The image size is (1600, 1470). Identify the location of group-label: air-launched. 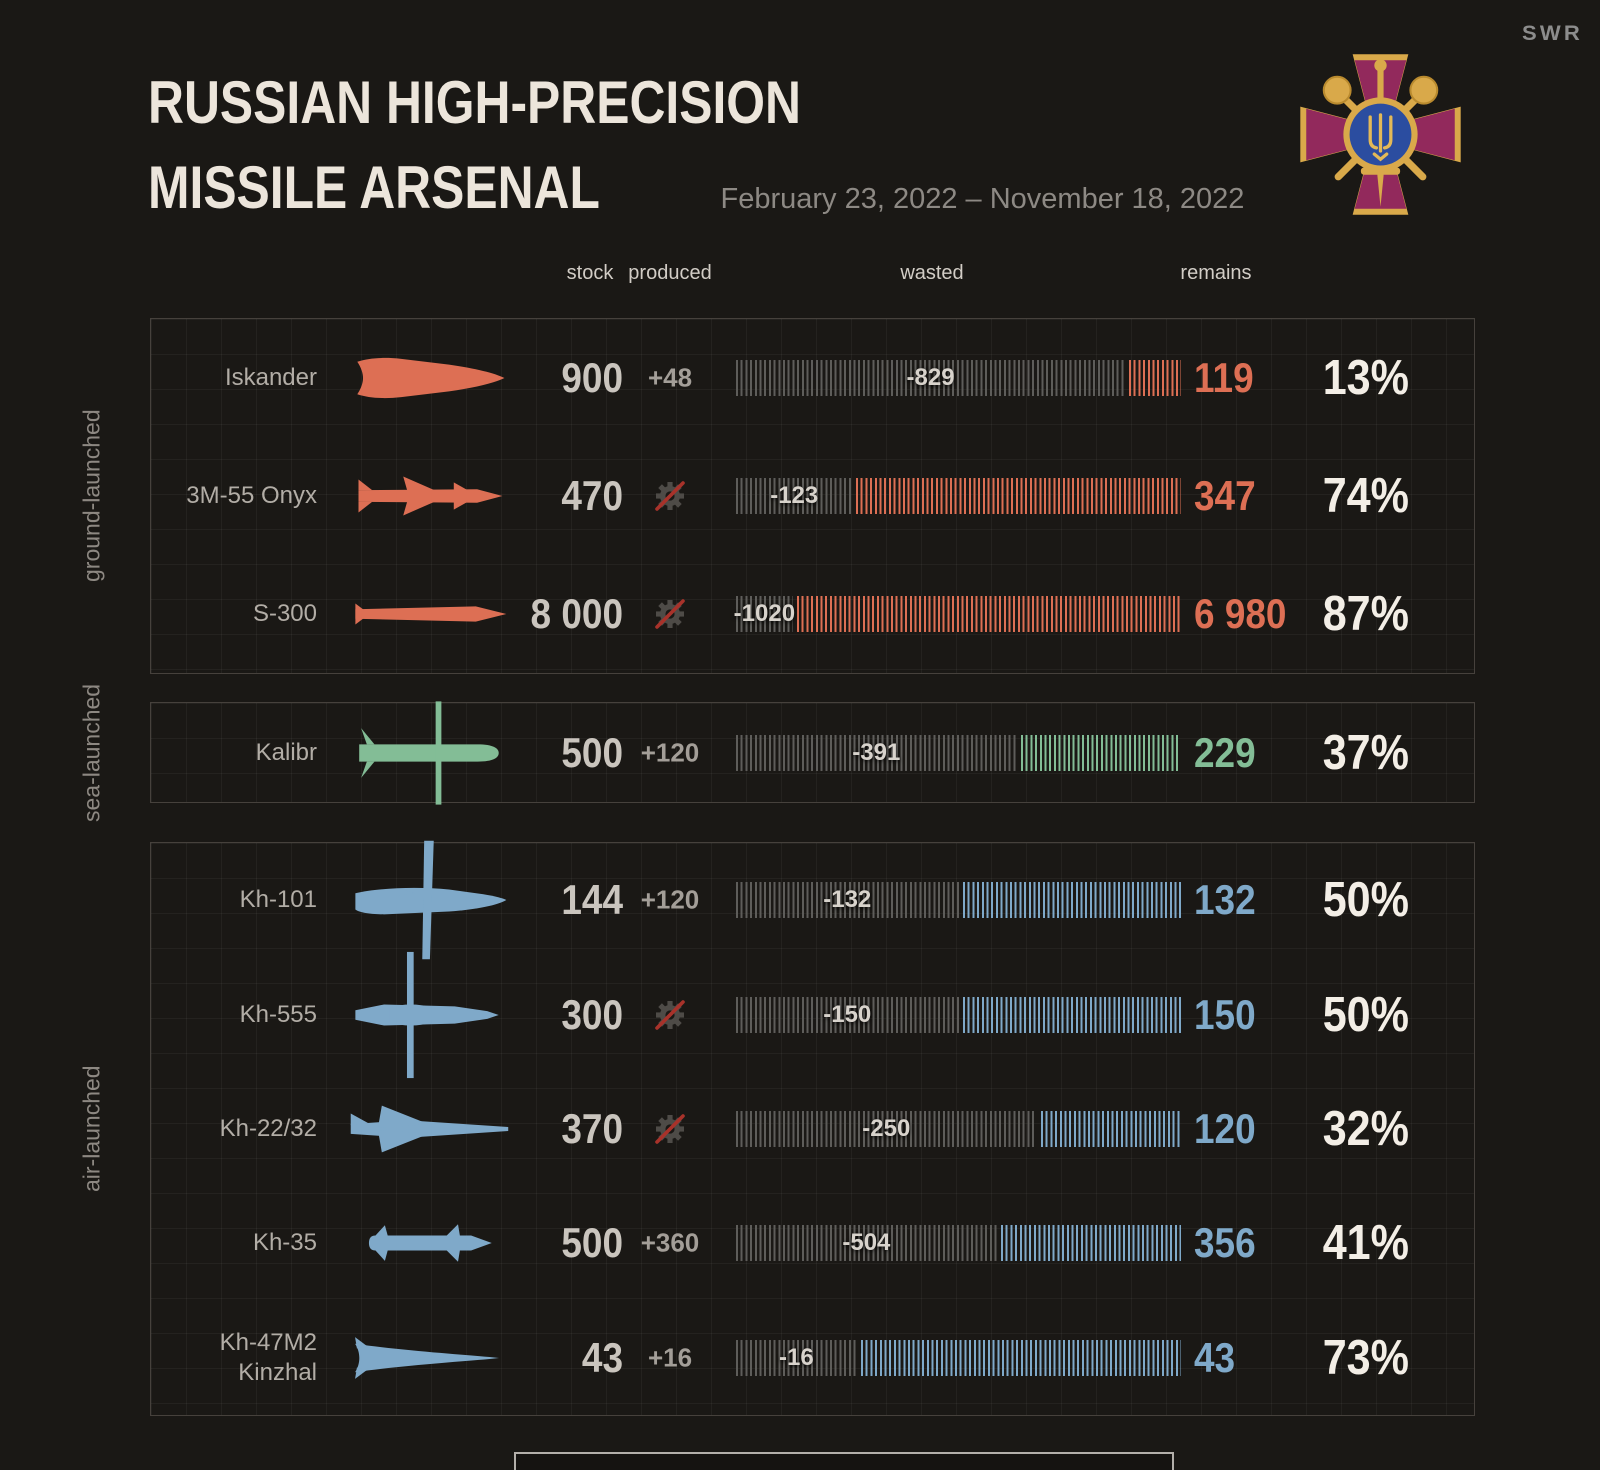
(91, 1129).